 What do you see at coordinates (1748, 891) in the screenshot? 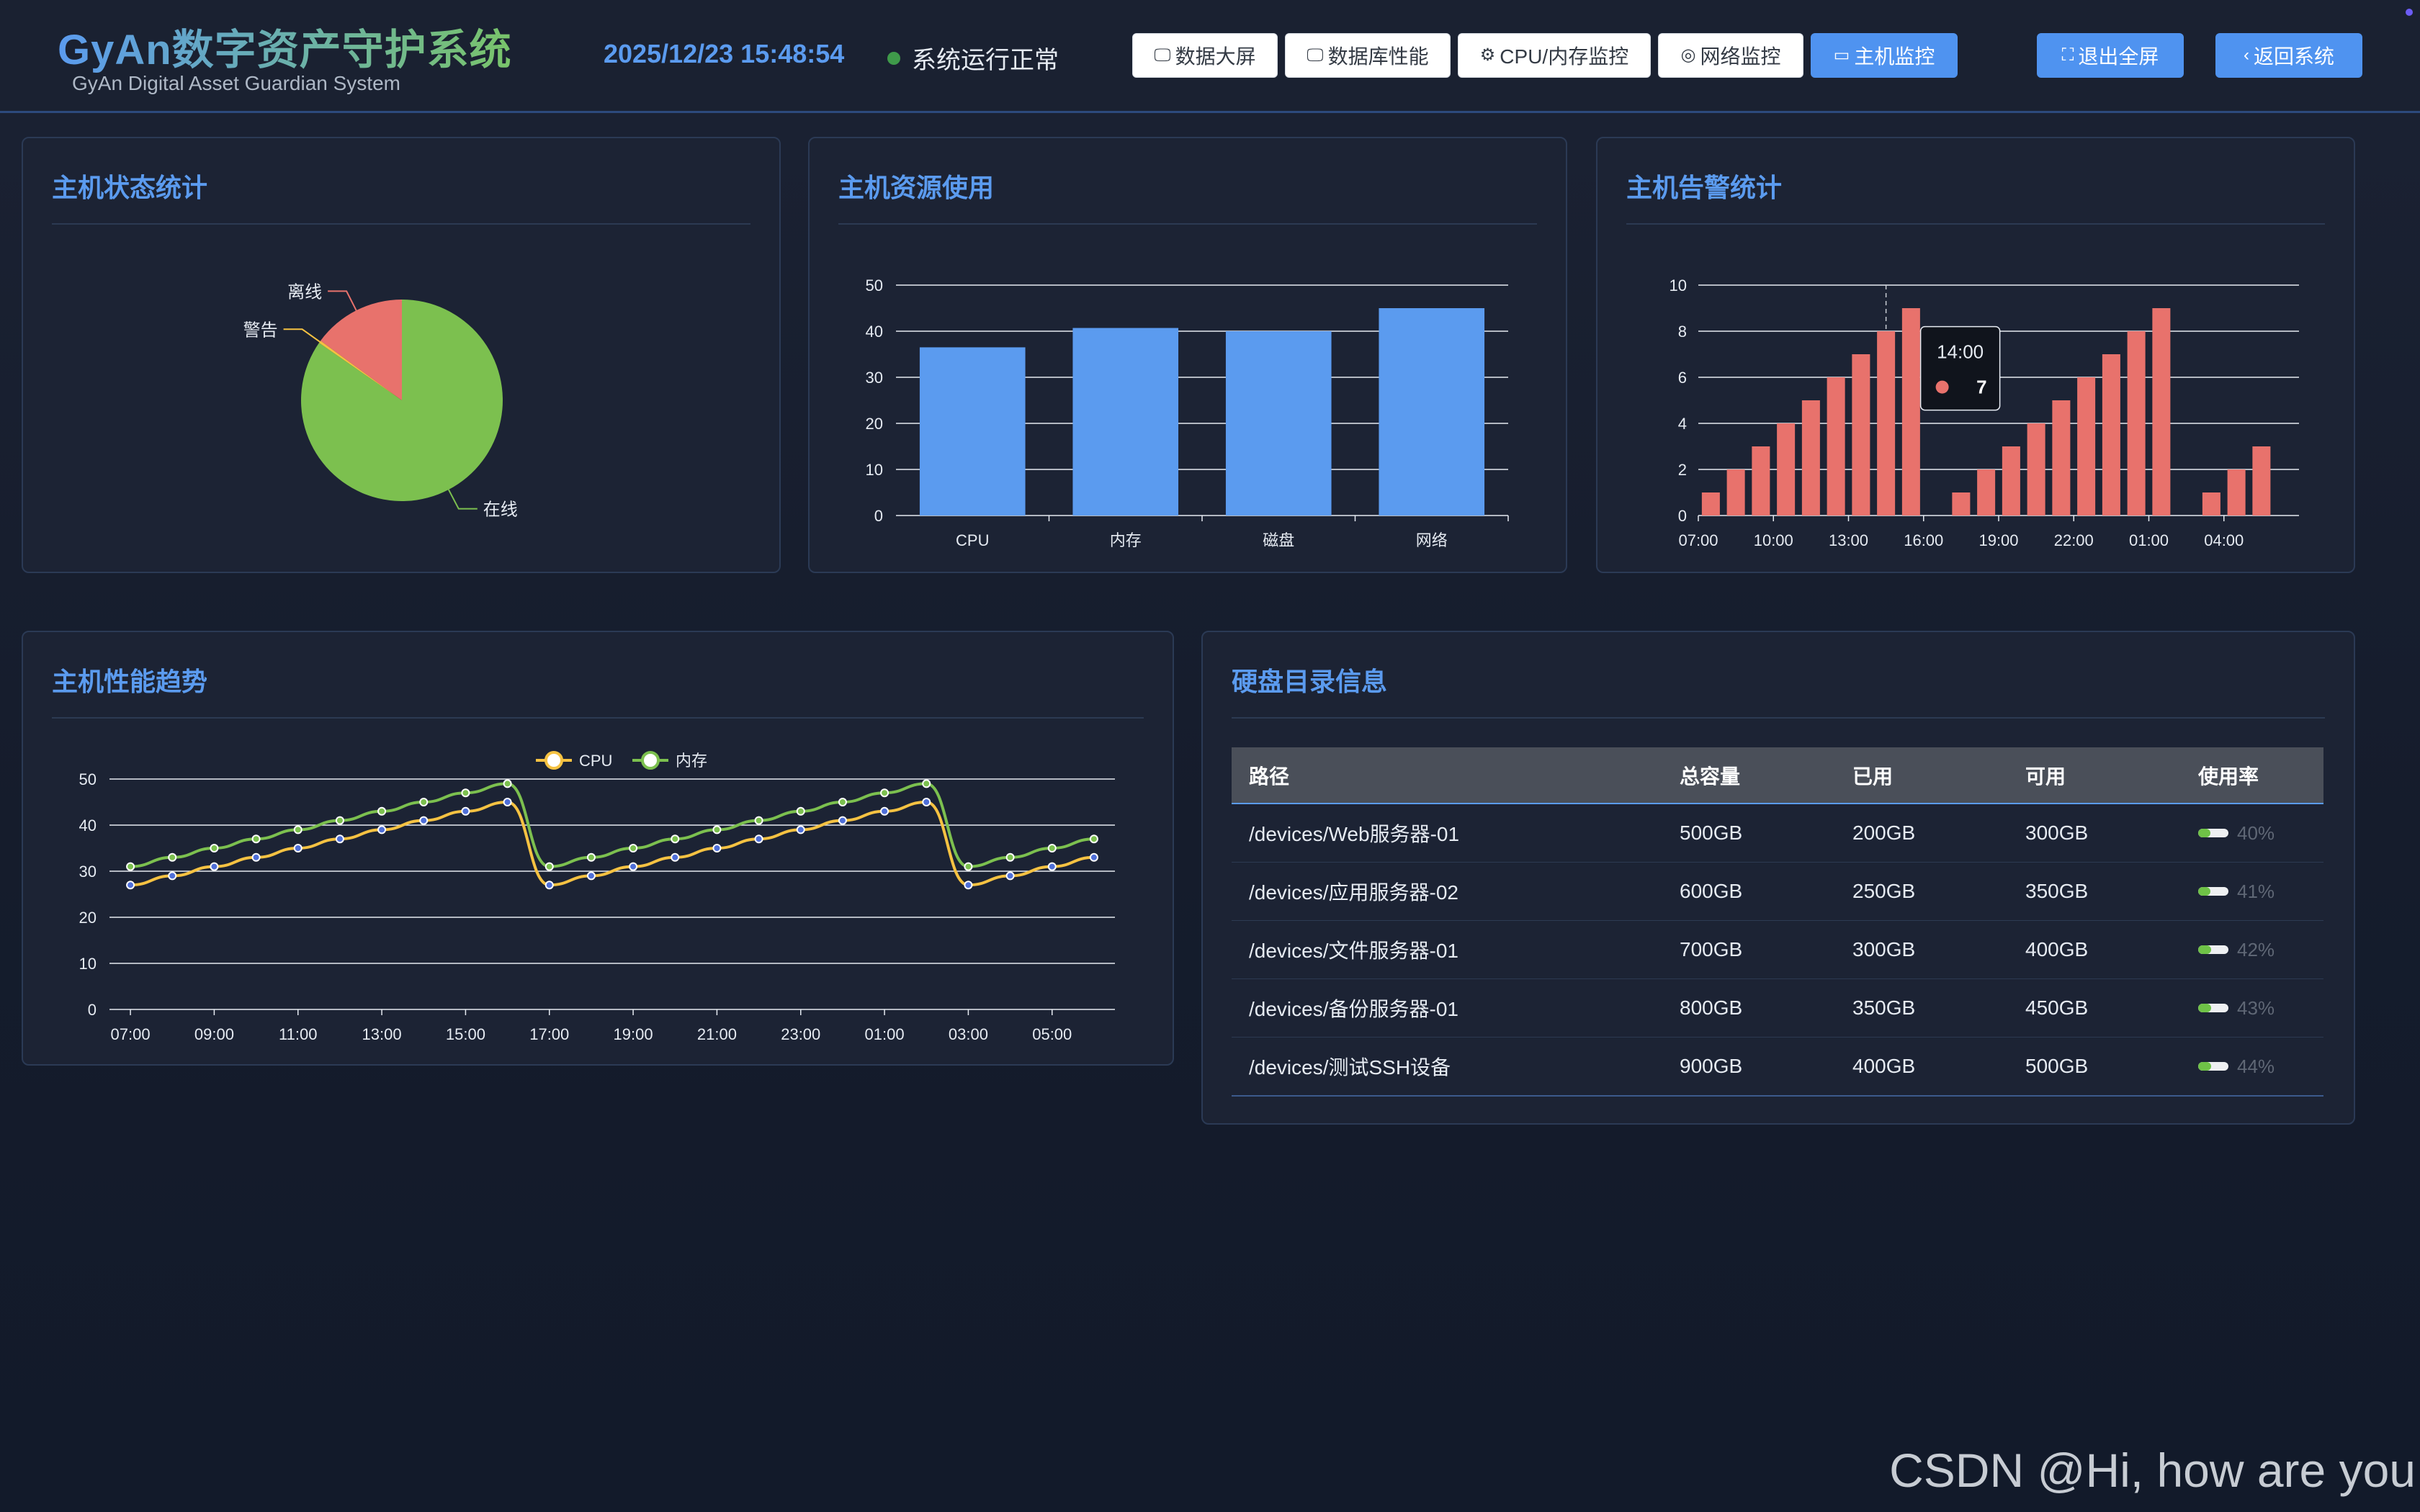
I see `cell-total: 600GB` at bounding box center [1748, 891].